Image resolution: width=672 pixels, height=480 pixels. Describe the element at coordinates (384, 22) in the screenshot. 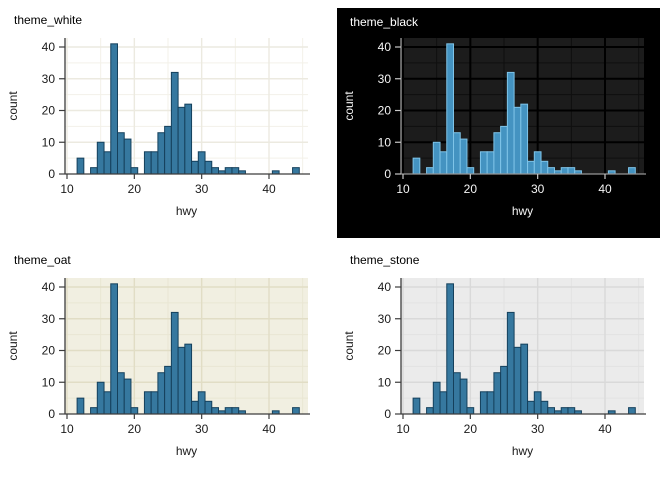

I see `panel-title: theme_black` at that location.